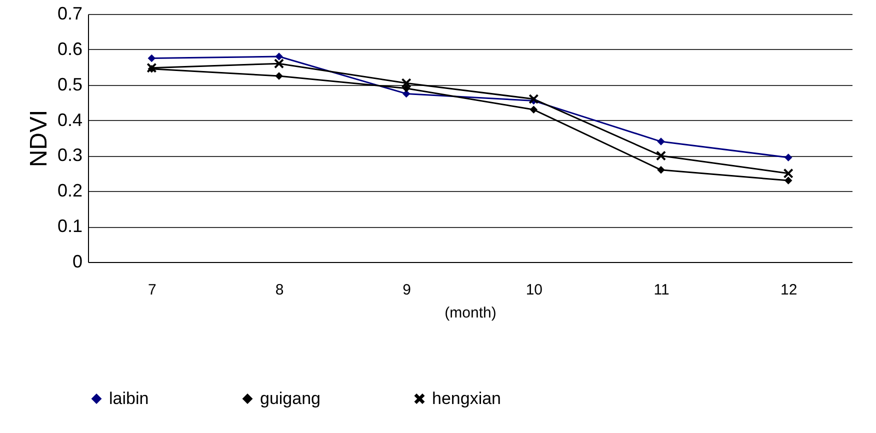 The width and height of the screenshot is (876, 433). I want to click on y-axis-title: NDVI, so click(38, 139).